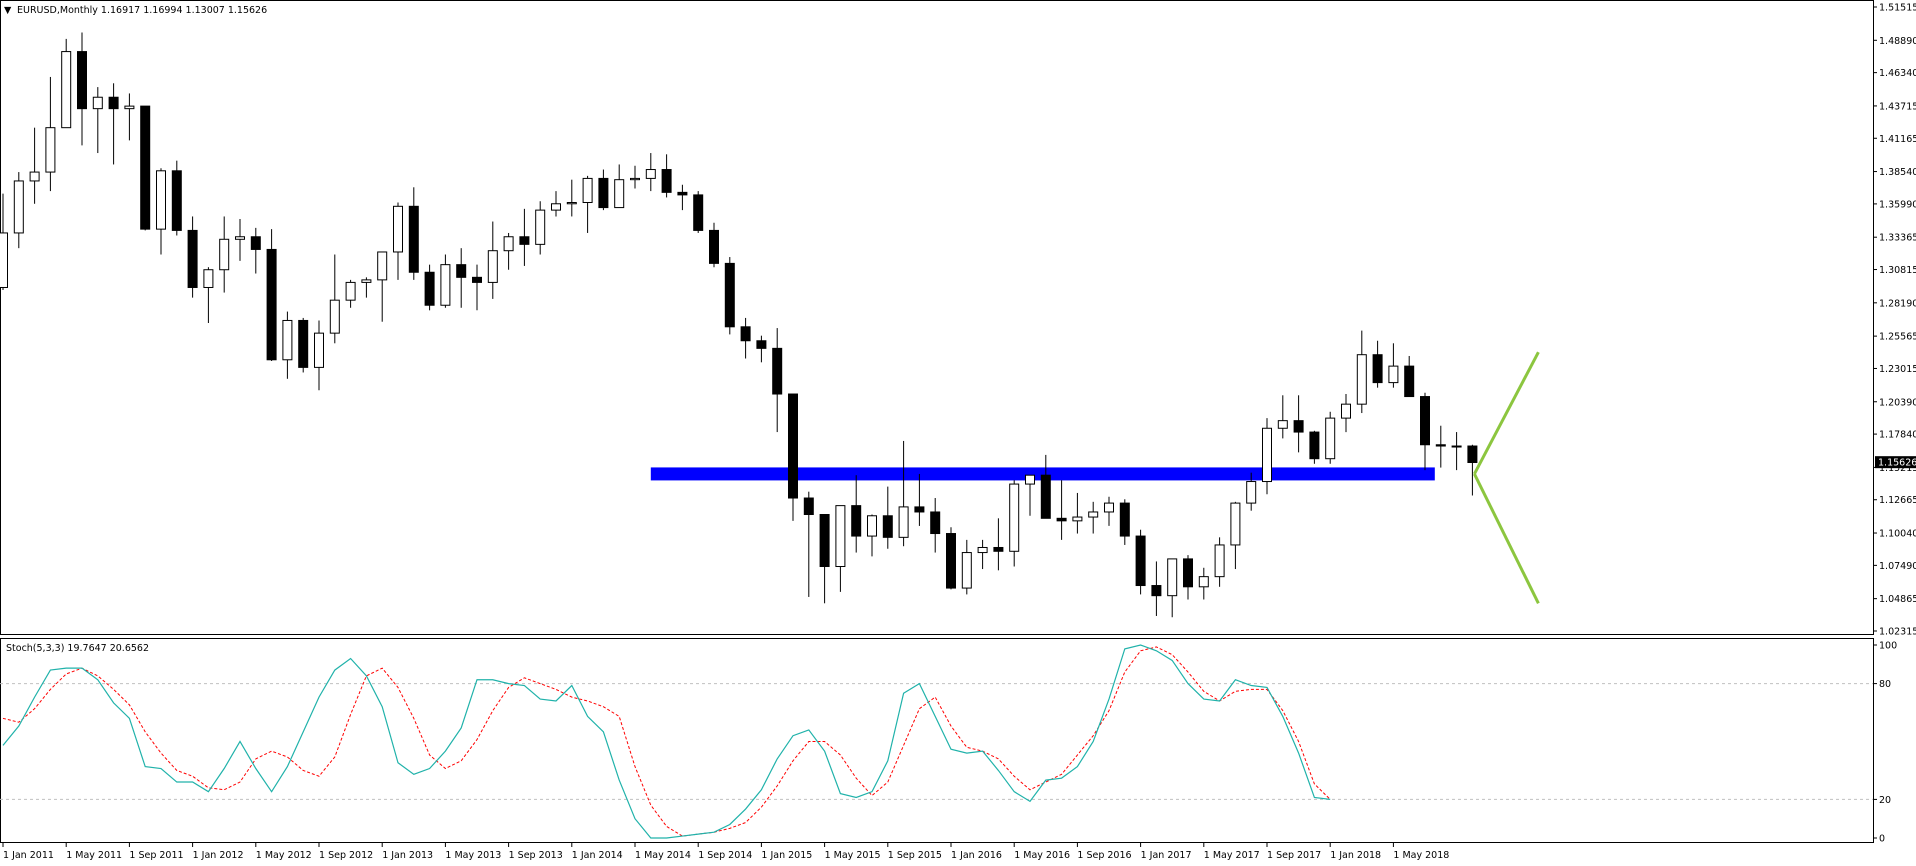 This screenshot has width=1916, height=866. Describe the element at coordinates (1232, 855) in the screenshot. I see `time-tick-label: 1 May 2017` at that location.